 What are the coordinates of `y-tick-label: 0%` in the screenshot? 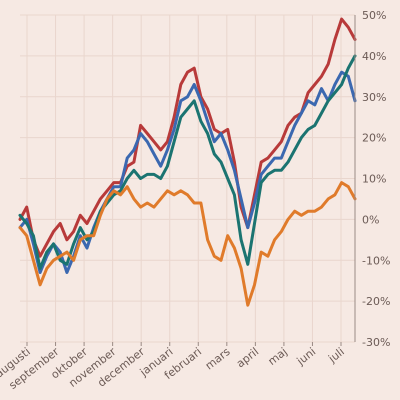 It's located at (370, 219).